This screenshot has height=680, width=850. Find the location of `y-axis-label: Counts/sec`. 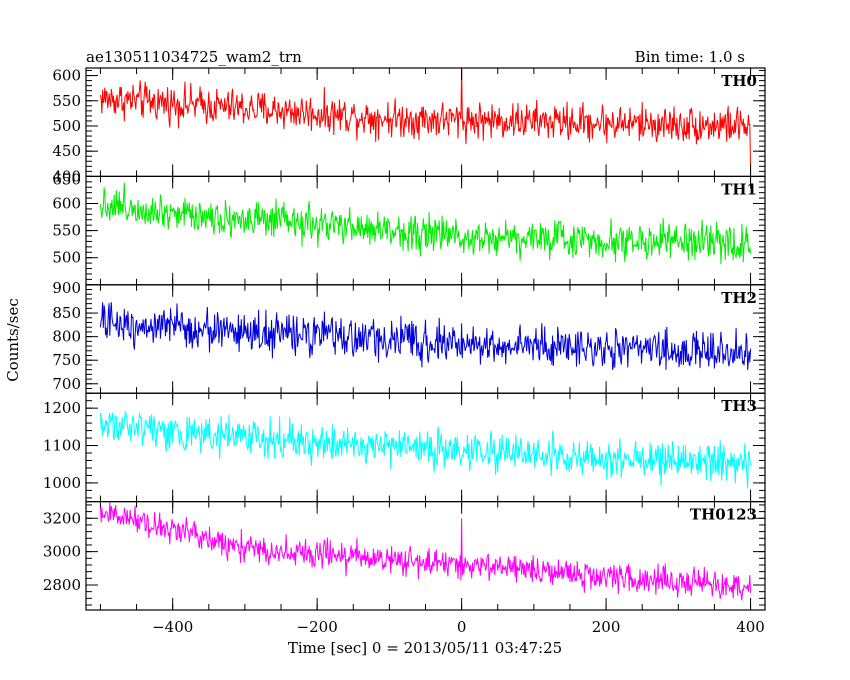

y-axis-label: Counts/sec is located at coordinates (13, 340).